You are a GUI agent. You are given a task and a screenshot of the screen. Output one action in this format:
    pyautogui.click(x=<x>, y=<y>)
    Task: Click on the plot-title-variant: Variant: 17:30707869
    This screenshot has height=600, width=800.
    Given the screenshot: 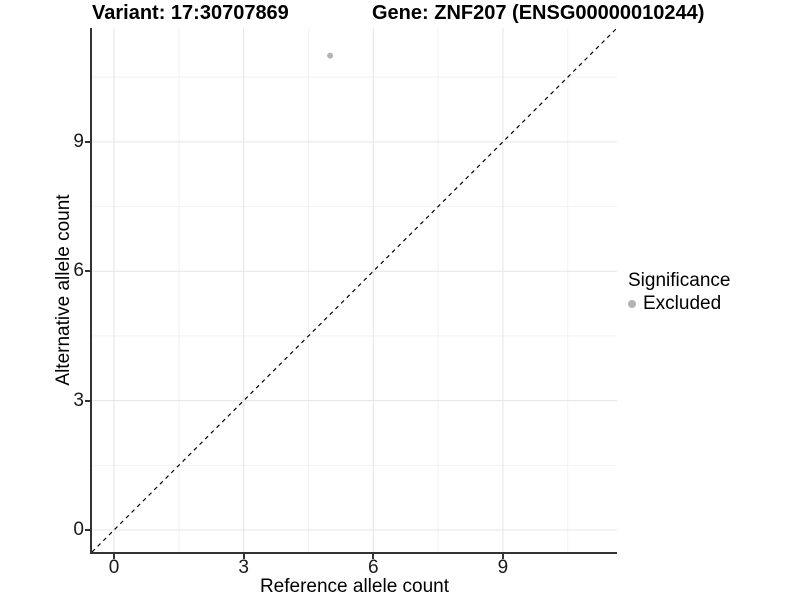 What is the action you would take?
    pyautogui.click(x=190, y=13)
    